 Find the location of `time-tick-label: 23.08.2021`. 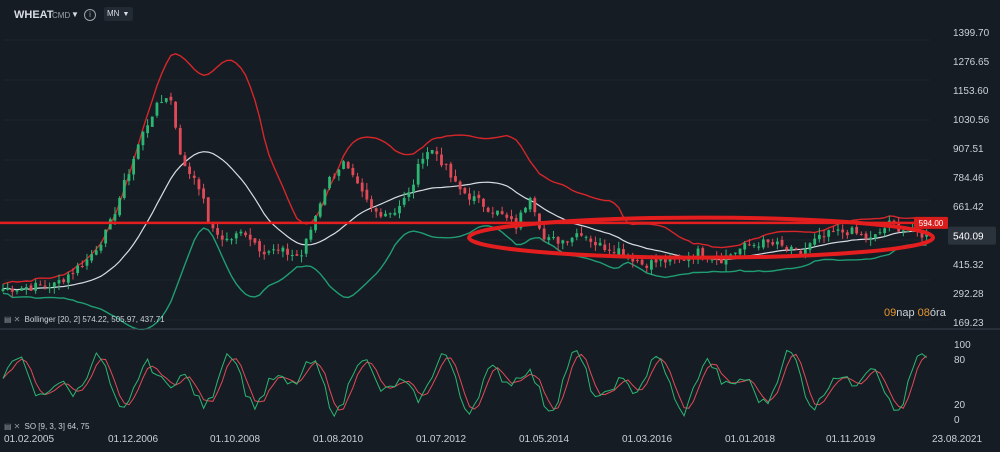

time-tick-label: 23.08.2021 is located at coordinates (957, 439).